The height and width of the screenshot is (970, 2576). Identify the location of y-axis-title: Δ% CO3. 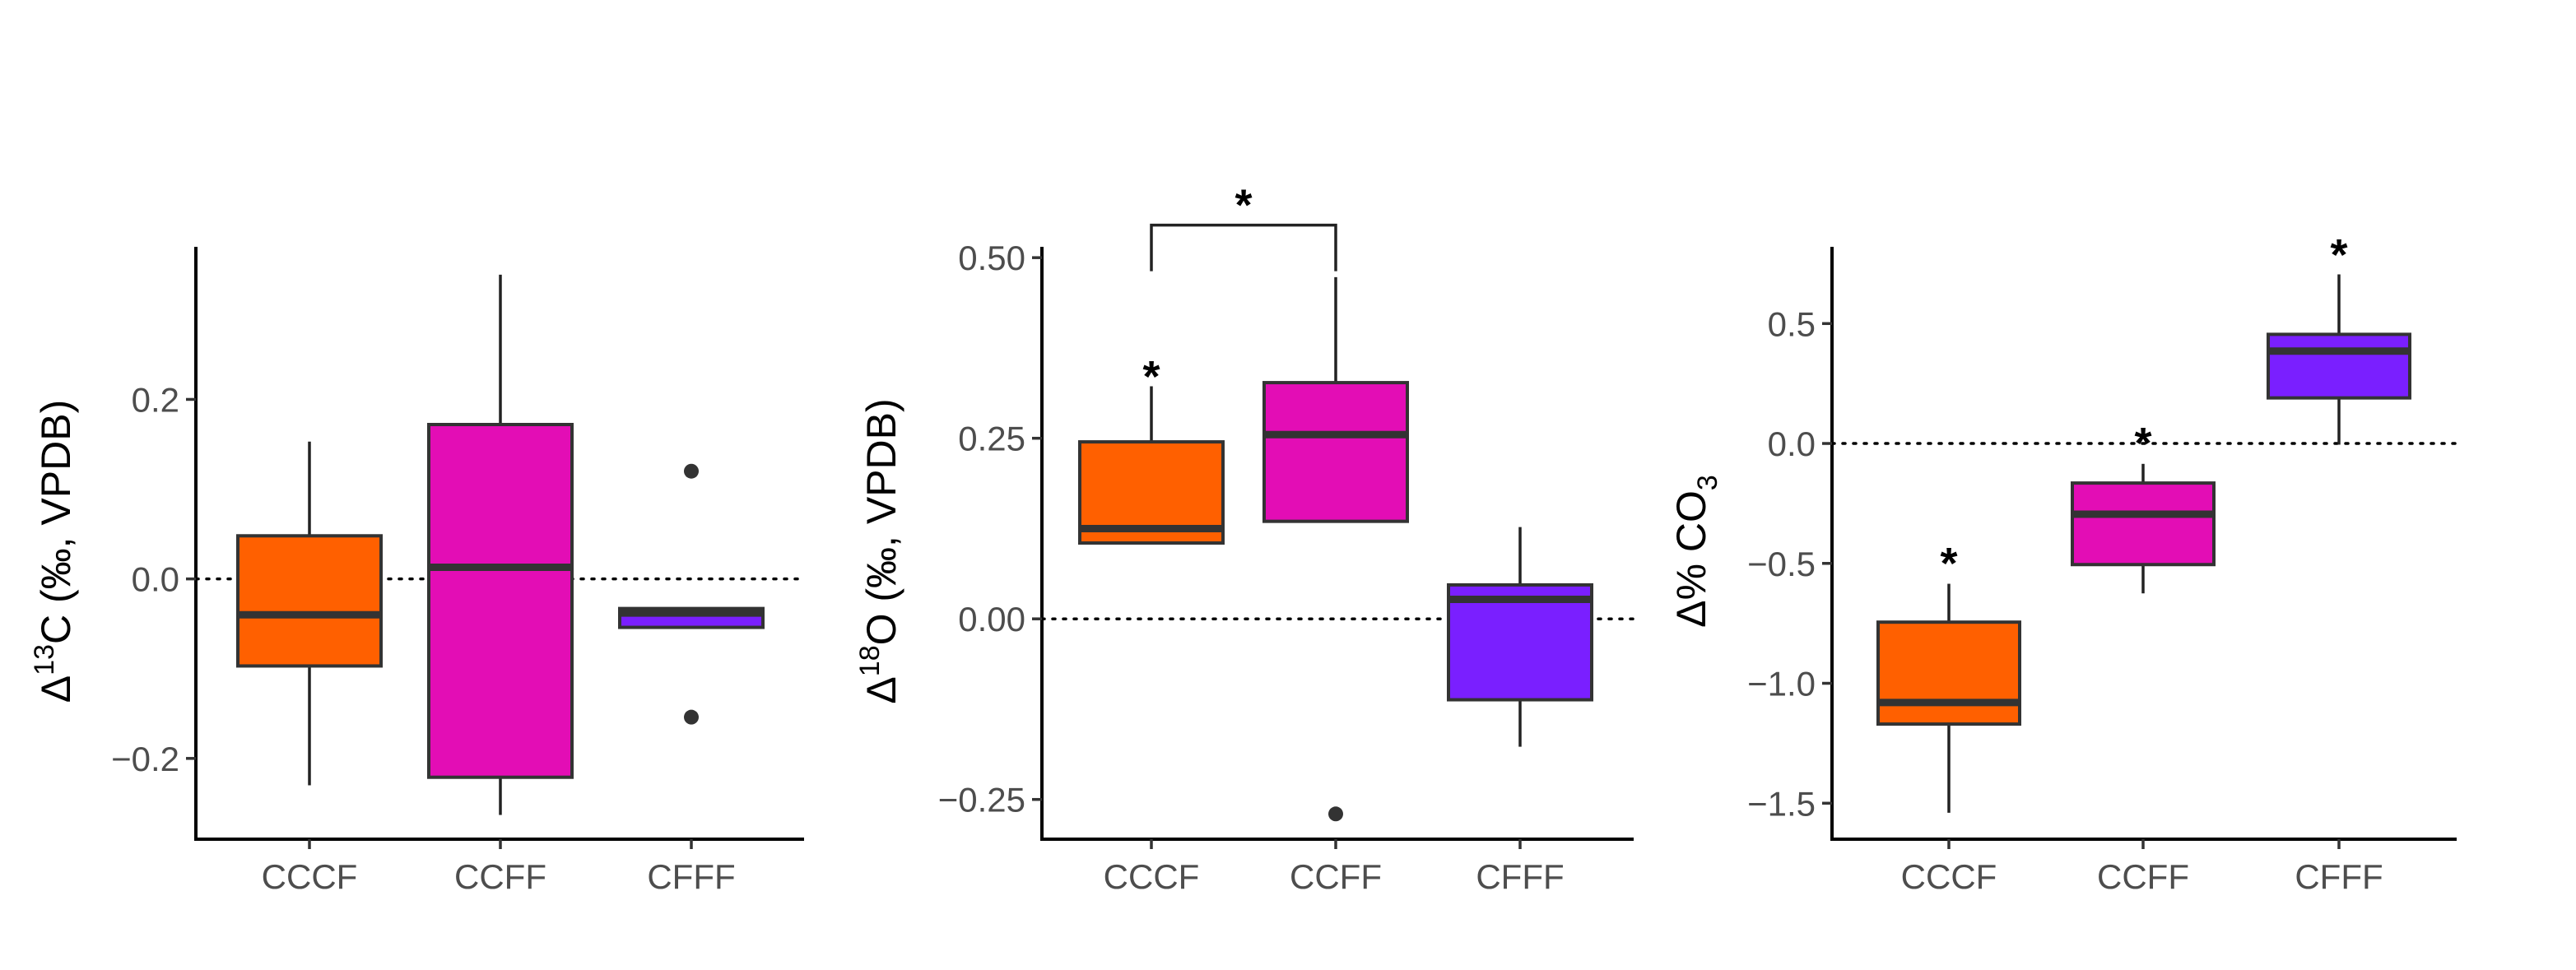
(1695, 551).